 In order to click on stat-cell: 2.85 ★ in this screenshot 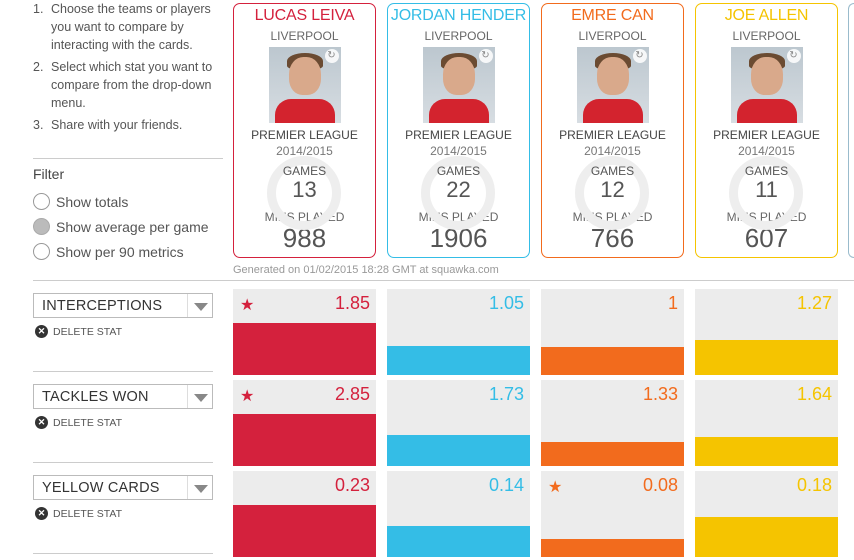, I will do `click(304, 423)`.